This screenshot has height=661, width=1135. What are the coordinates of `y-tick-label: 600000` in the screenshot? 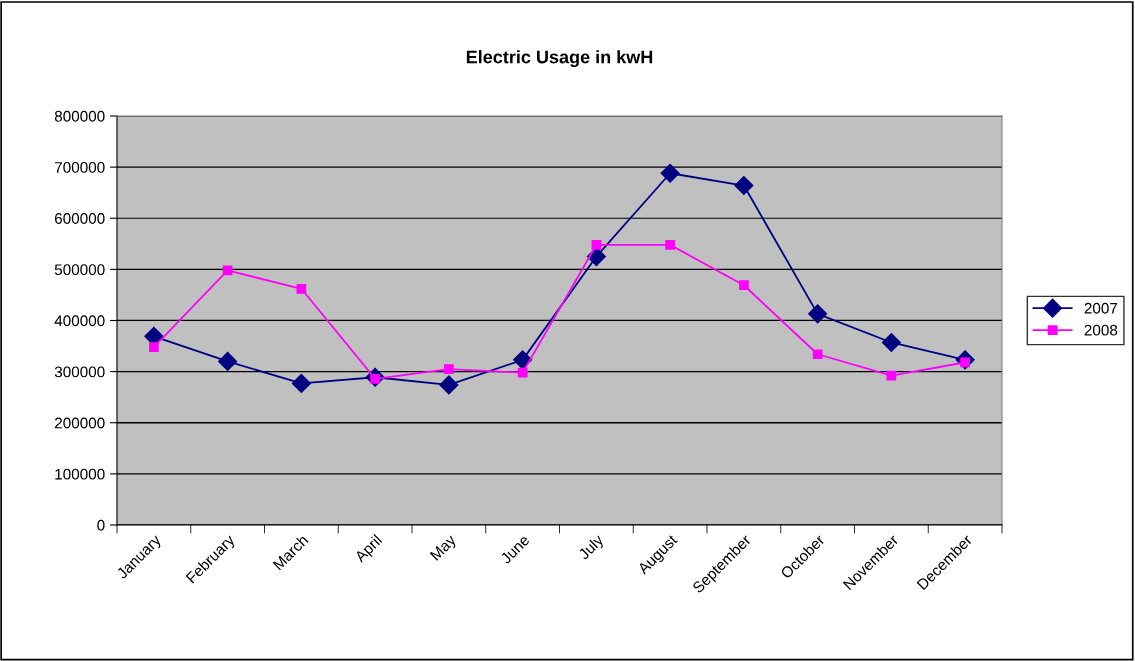 It's located at (80, 218).